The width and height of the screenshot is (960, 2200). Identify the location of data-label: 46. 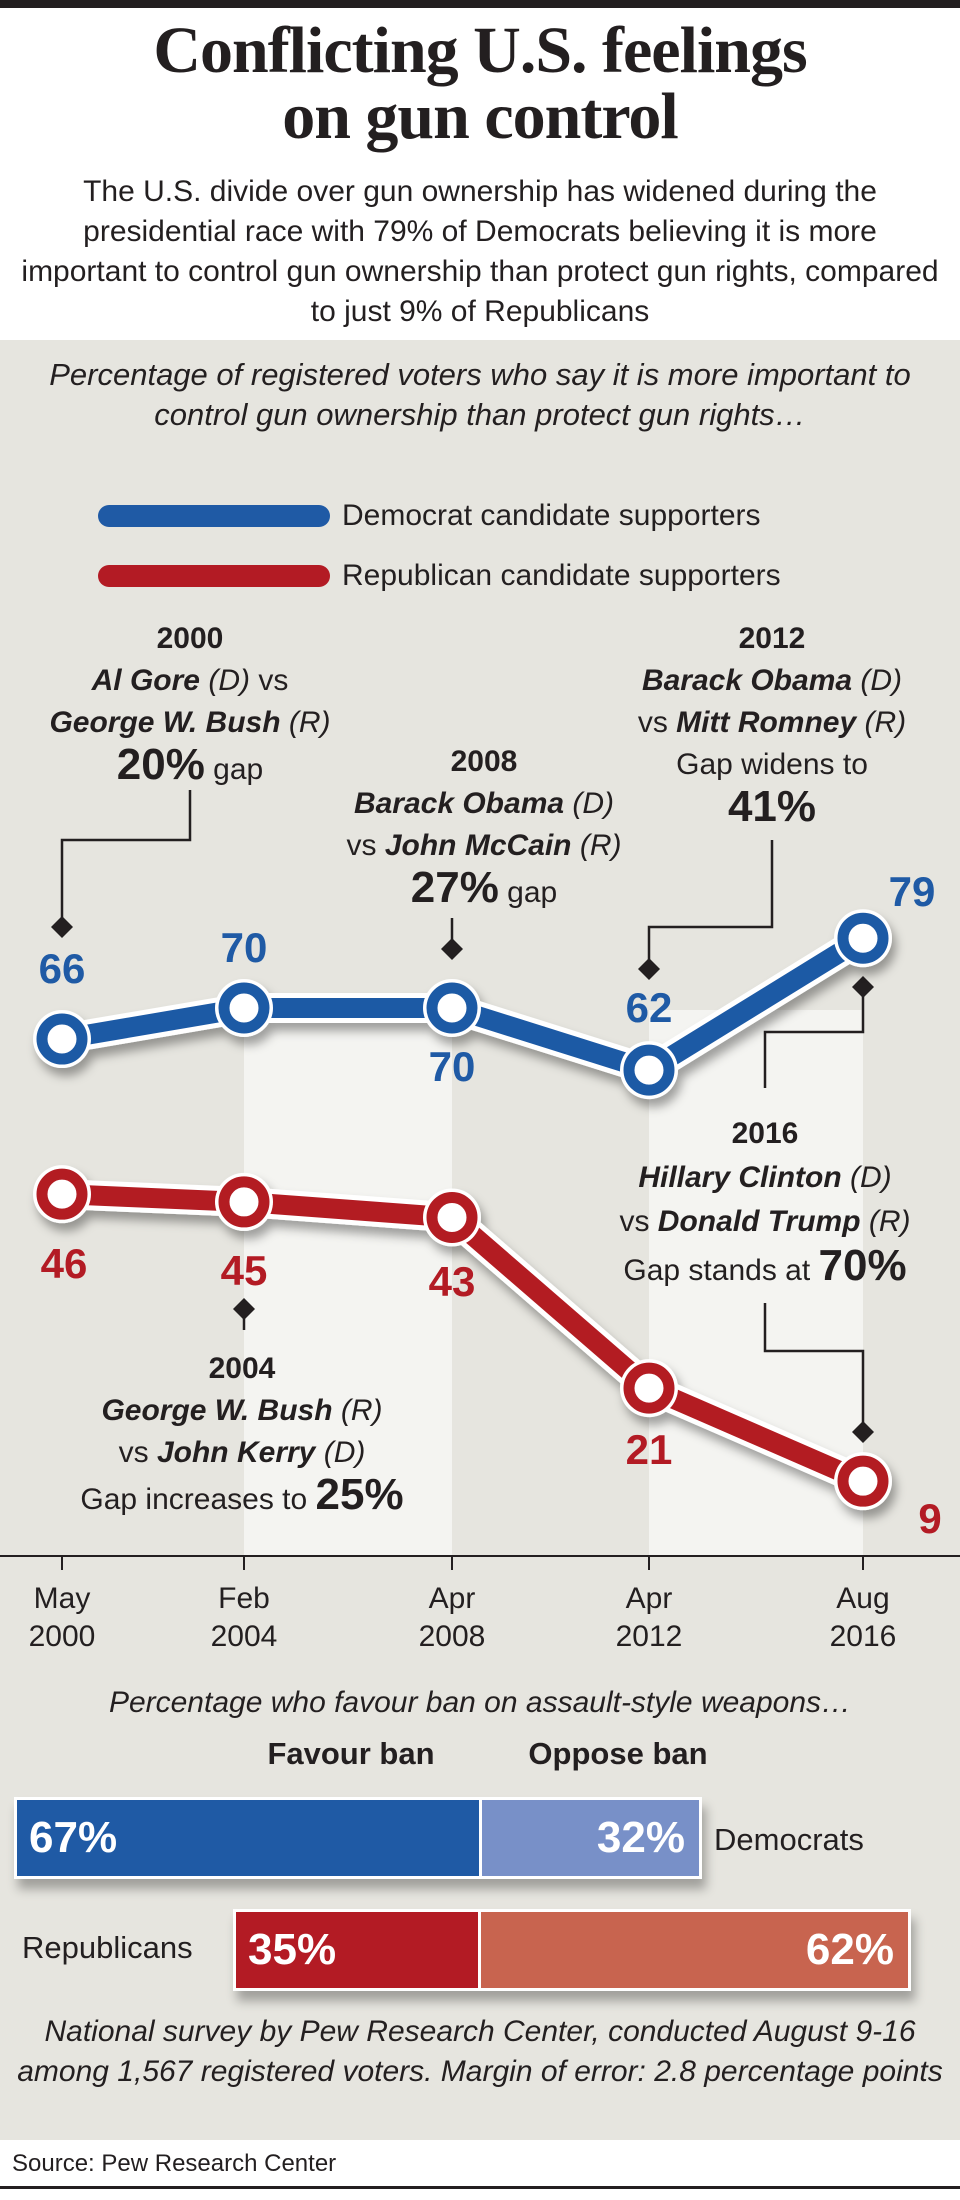
(64, 1263).